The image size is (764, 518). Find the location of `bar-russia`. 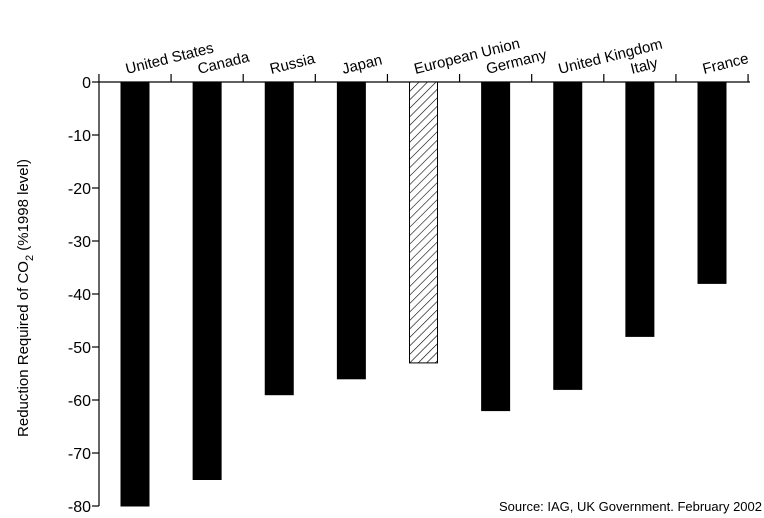

bar-russia is located at coordinates (279, 238).